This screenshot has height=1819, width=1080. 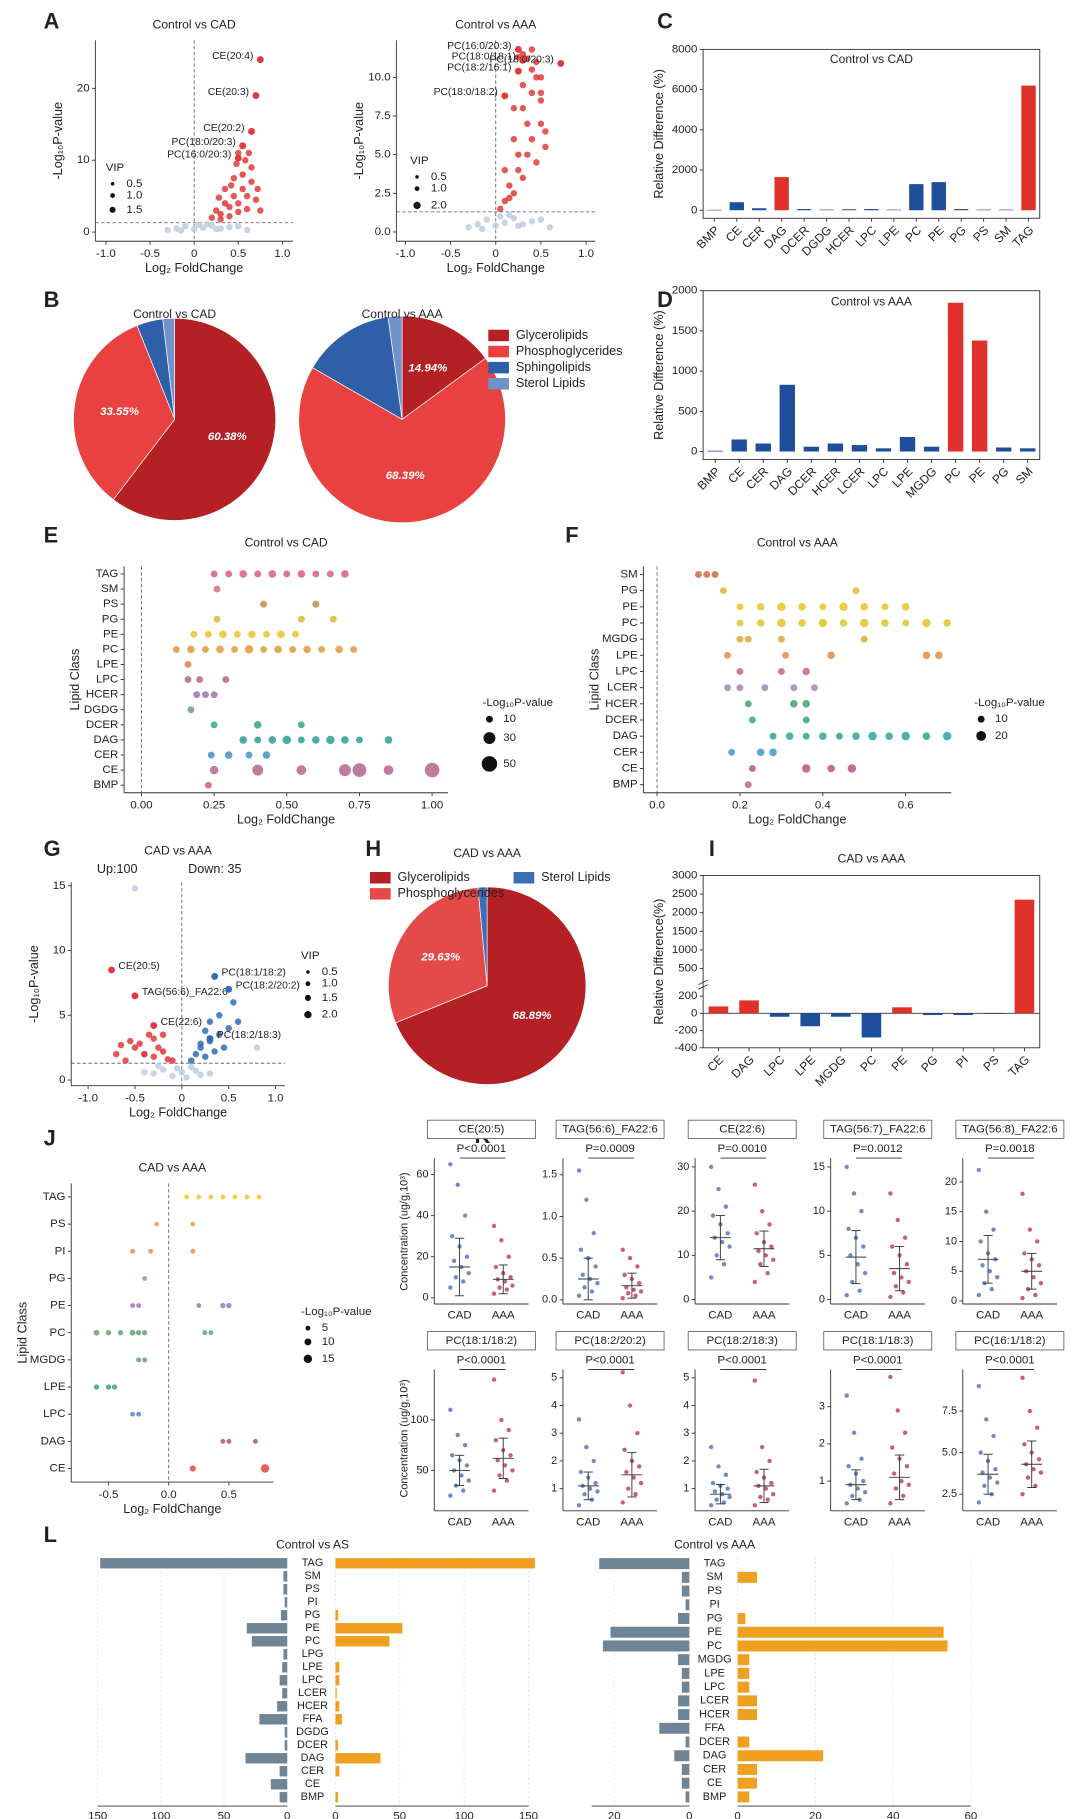 What do you see at coordinates (877, 1360) in the screenshot?
I see `p-value: P<0.0001` at bounding box center [877, 1360].